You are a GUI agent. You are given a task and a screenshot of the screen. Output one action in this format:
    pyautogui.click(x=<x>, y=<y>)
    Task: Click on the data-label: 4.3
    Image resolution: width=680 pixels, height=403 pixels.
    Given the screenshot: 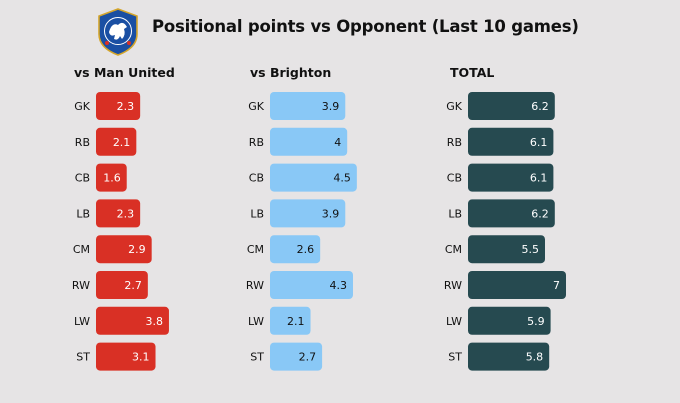 What is the action you would take?
    pyautogui.click(x=338, y=285)
    